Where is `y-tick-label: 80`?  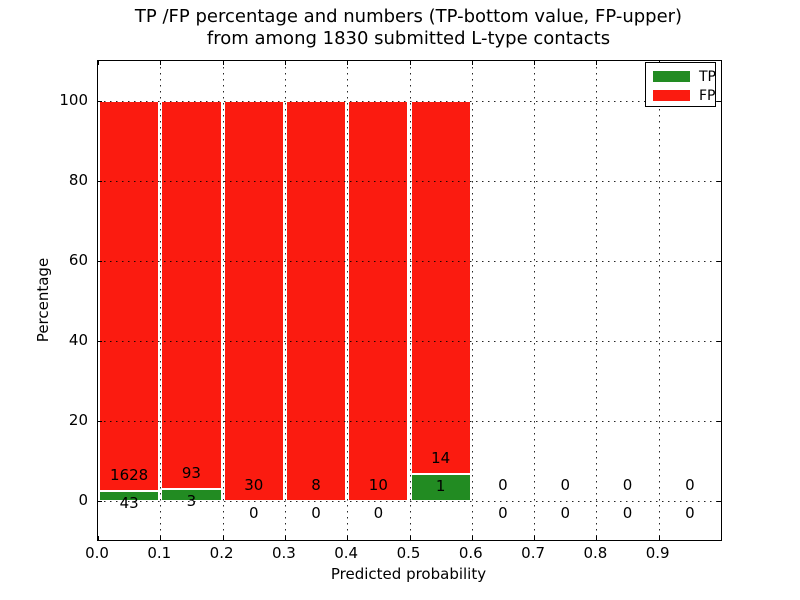
y-tick-label: 80 is located at coordinates (78, 180).